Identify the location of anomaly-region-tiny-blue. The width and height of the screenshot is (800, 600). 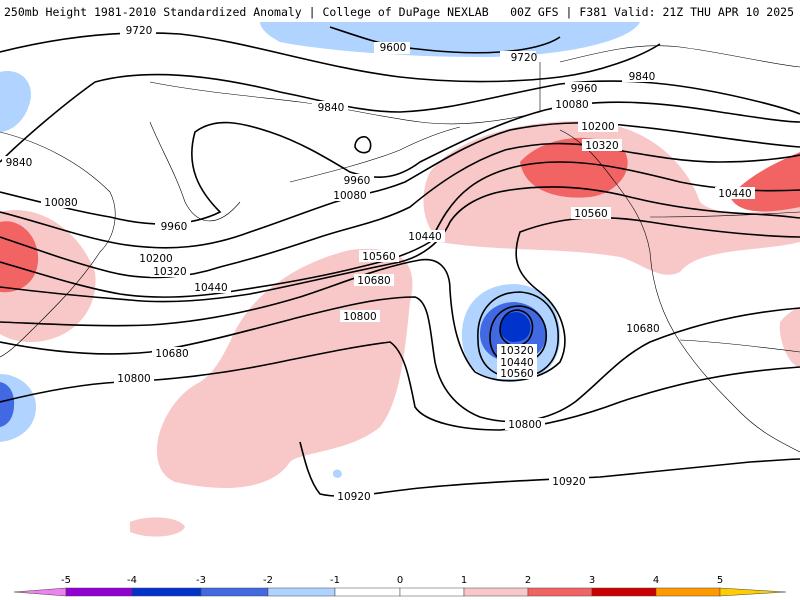
(337, 473).